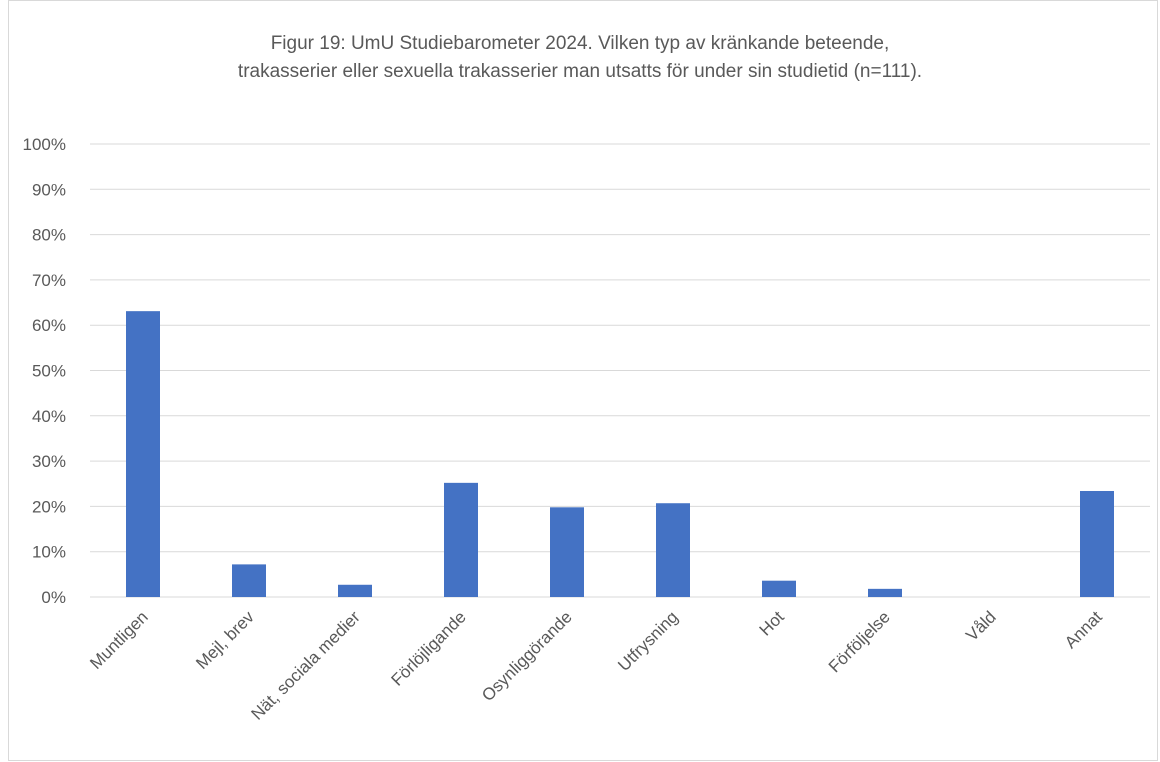 The width and height of the screenshot is (1160, 762). What do you see at coordinates (49, 416) in the screenshot?
I see `y-tick-label: 40%` at bounding box center [49, 416].